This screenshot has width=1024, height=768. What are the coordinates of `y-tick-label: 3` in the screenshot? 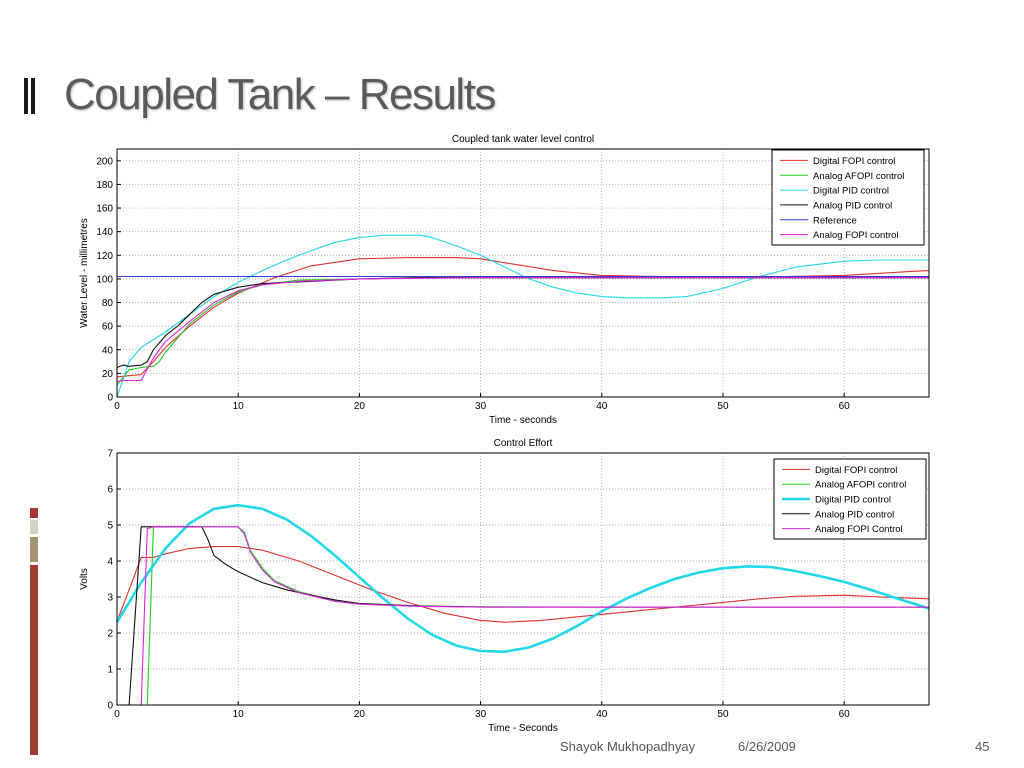 It's located at (110, 598).